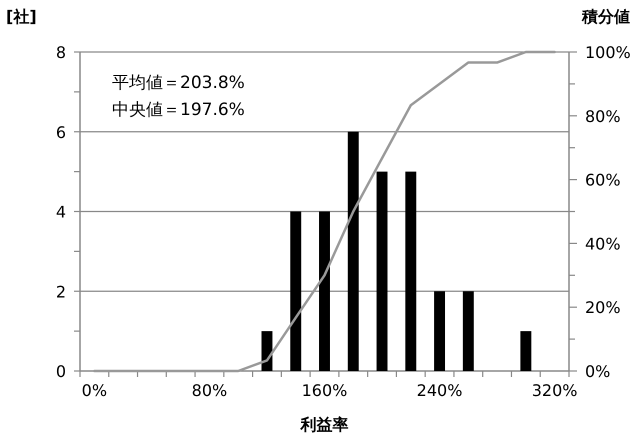  What do you see at coordinates (605, 16) in the screenshot?
I see `y2-axis-title: 積分値` at bounding box center [605, 16].